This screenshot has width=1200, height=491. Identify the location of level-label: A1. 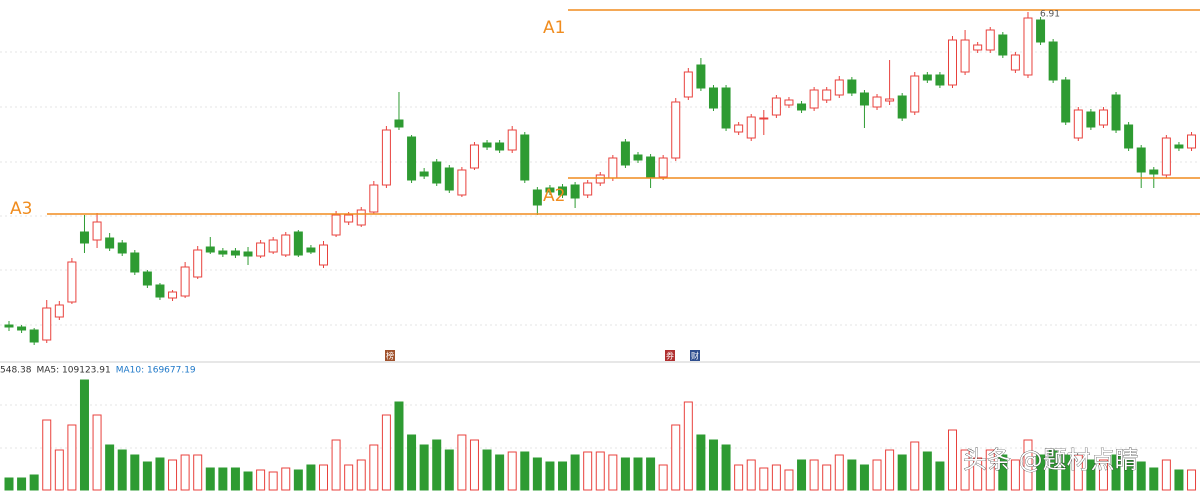
(554, 28).